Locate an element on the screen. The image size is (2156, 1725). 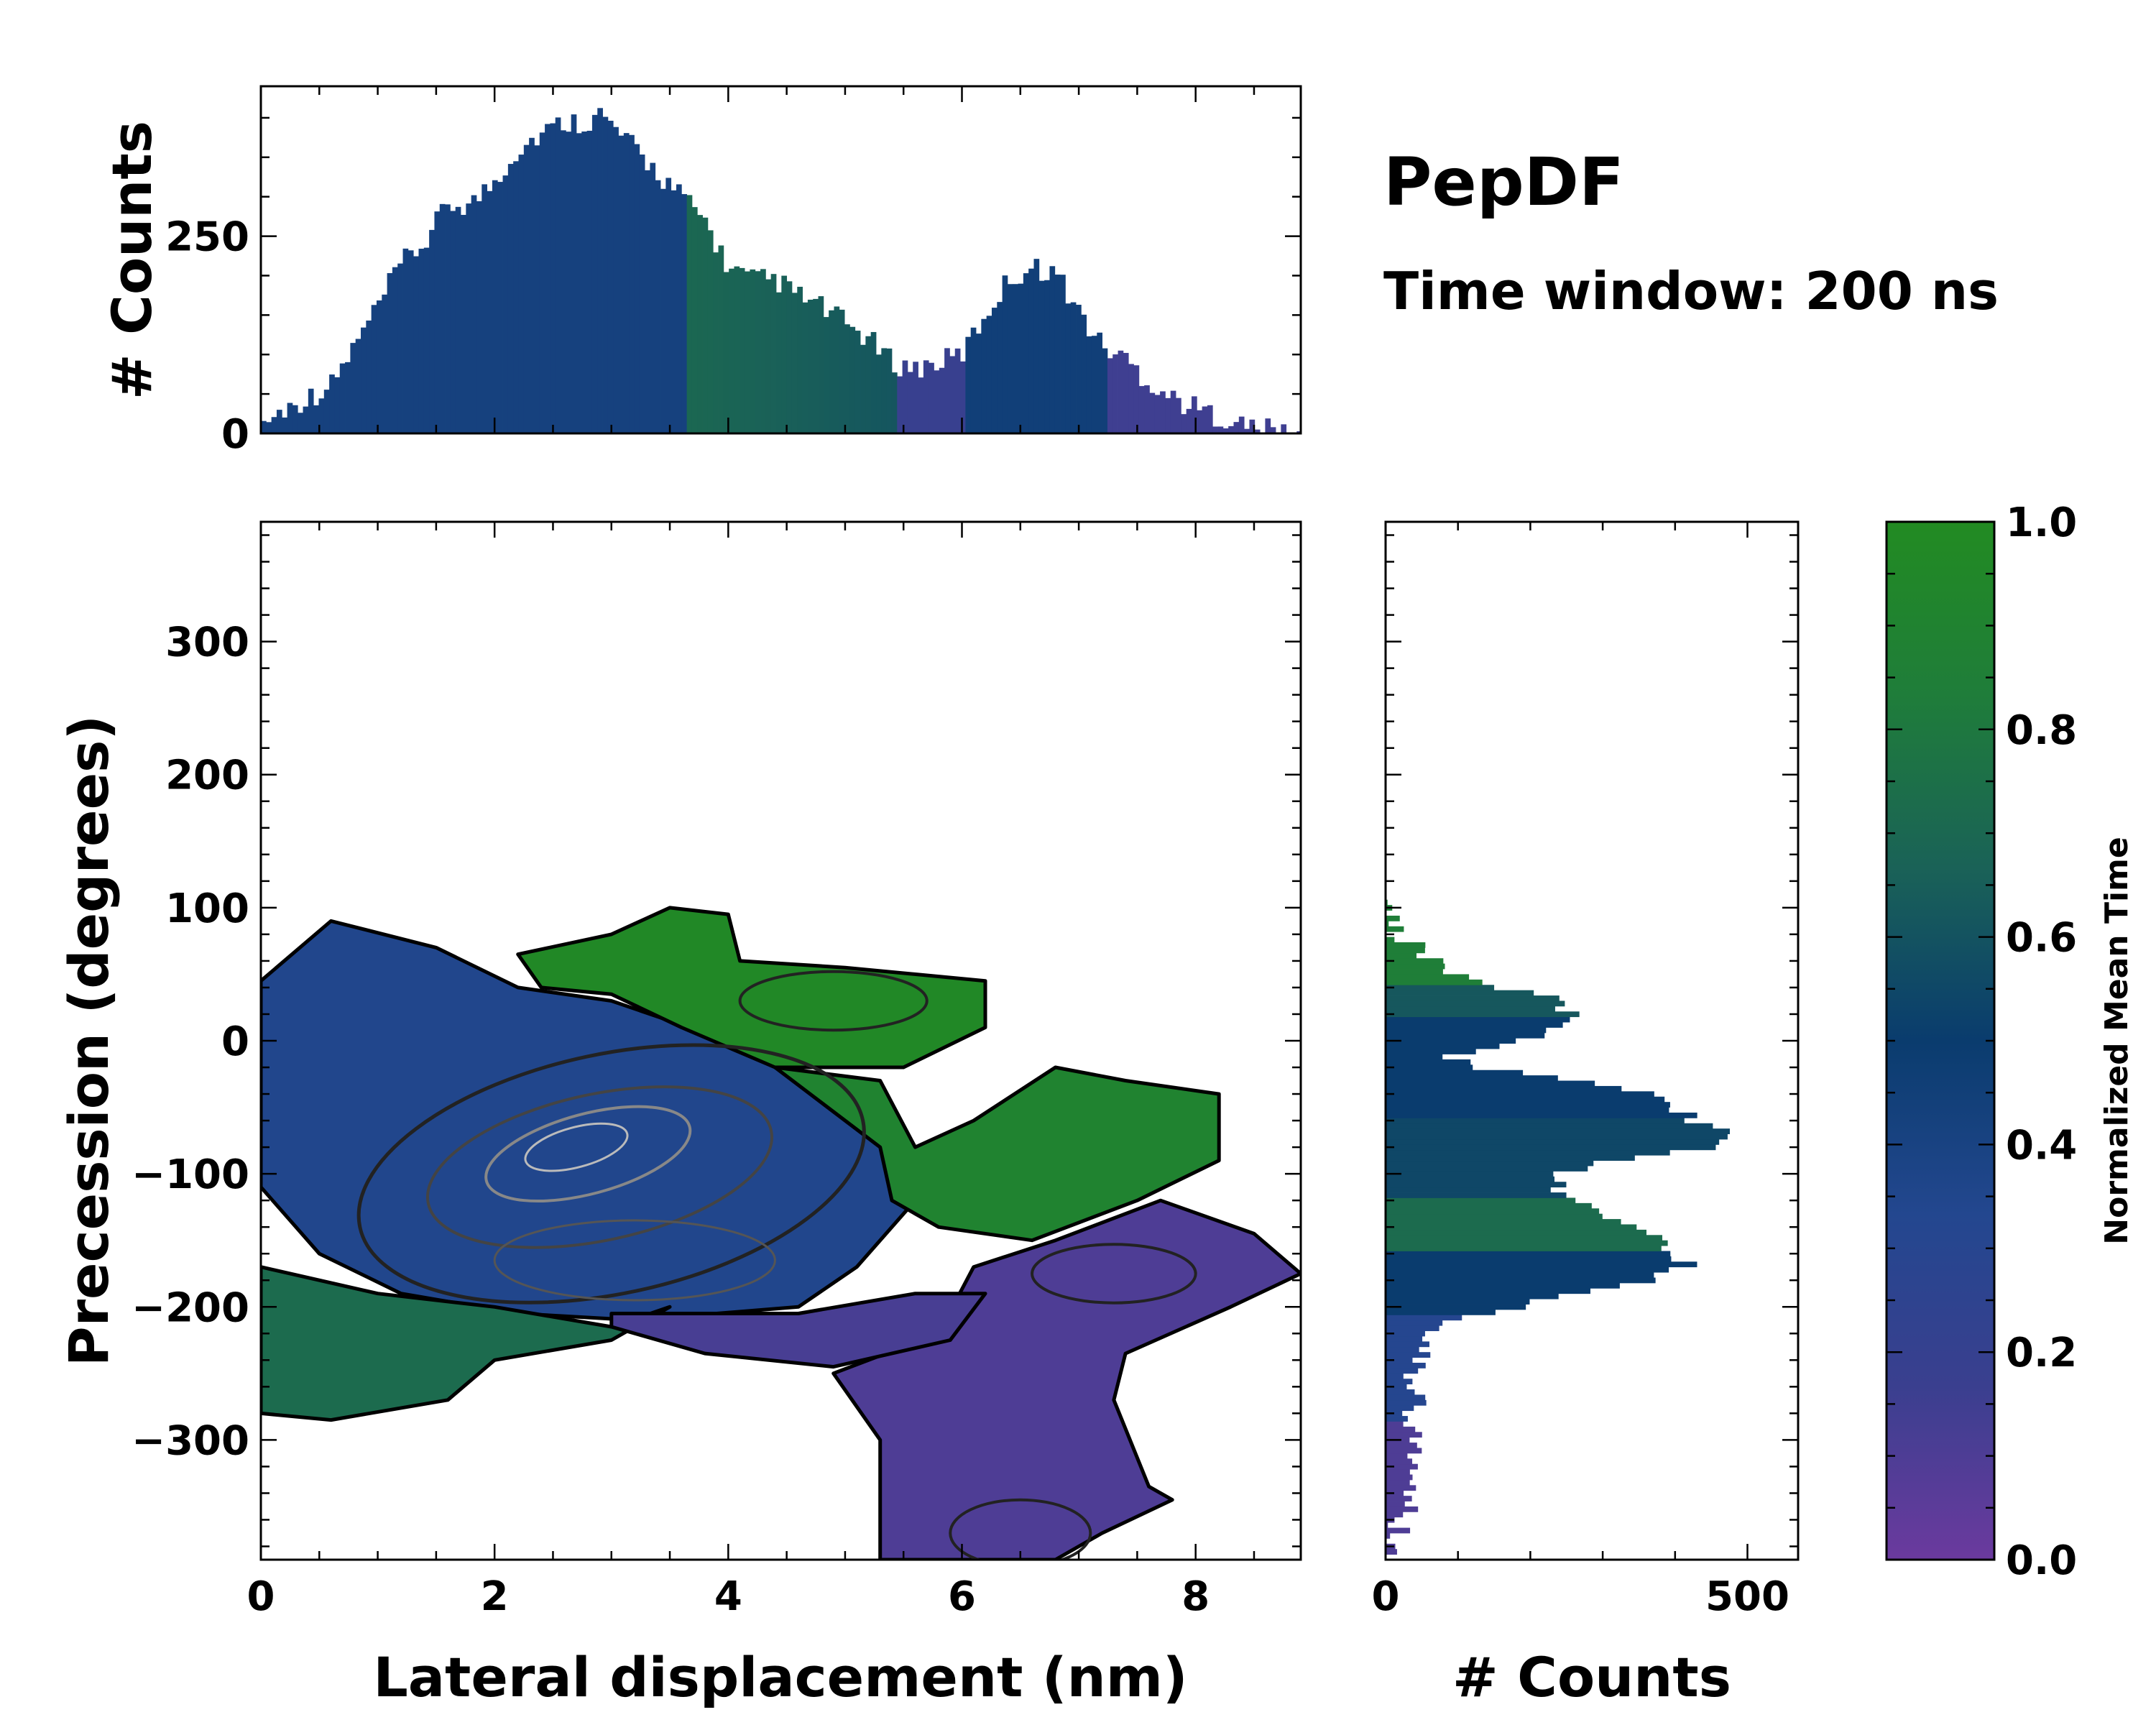
tick-label: −200 is located at coordinates (190, 1307).